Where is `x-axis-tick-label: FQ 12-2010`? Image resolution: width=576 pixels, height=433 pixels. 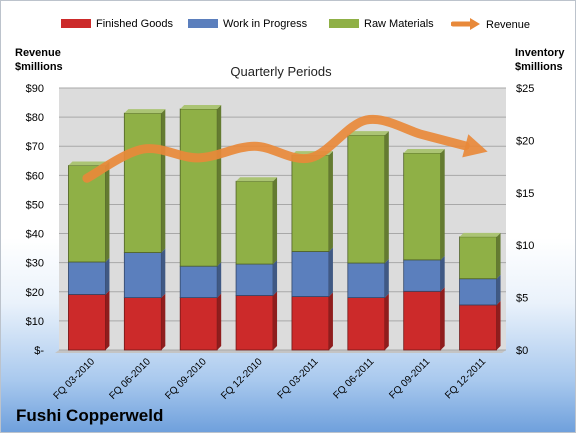
x-axis-tick-label: FQ 12-2010 is located at coordinates (242, 379).